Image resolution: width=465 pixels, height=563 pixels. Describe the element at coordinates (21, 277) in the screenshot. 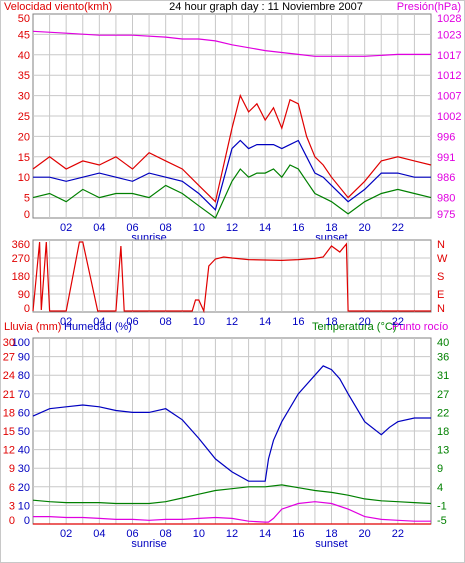

I see `direction-y-tick: 180` at that location.